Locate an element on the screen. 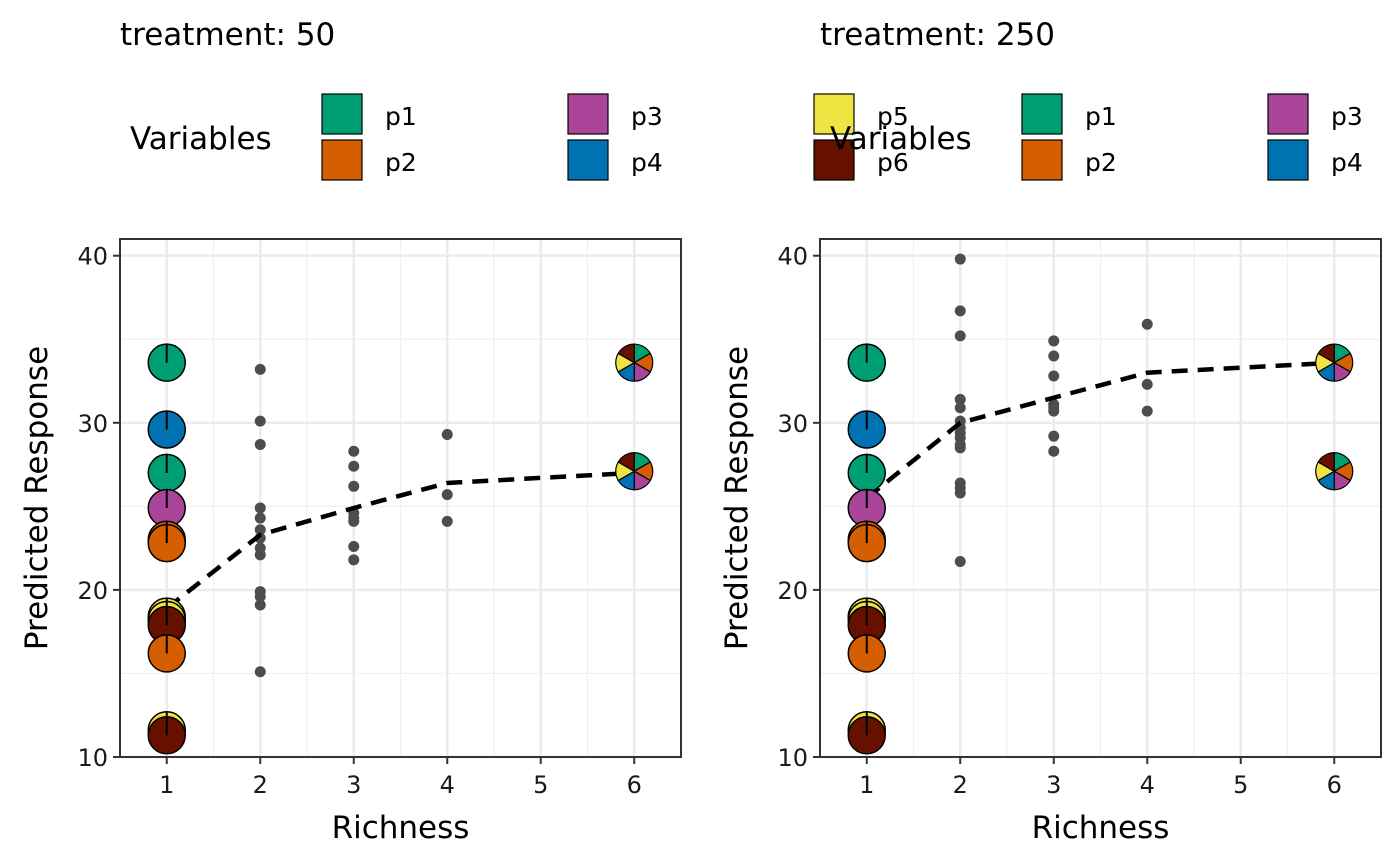 The image size is (1400, 866). legend-key-p5 is located at coordinates (834, 114).